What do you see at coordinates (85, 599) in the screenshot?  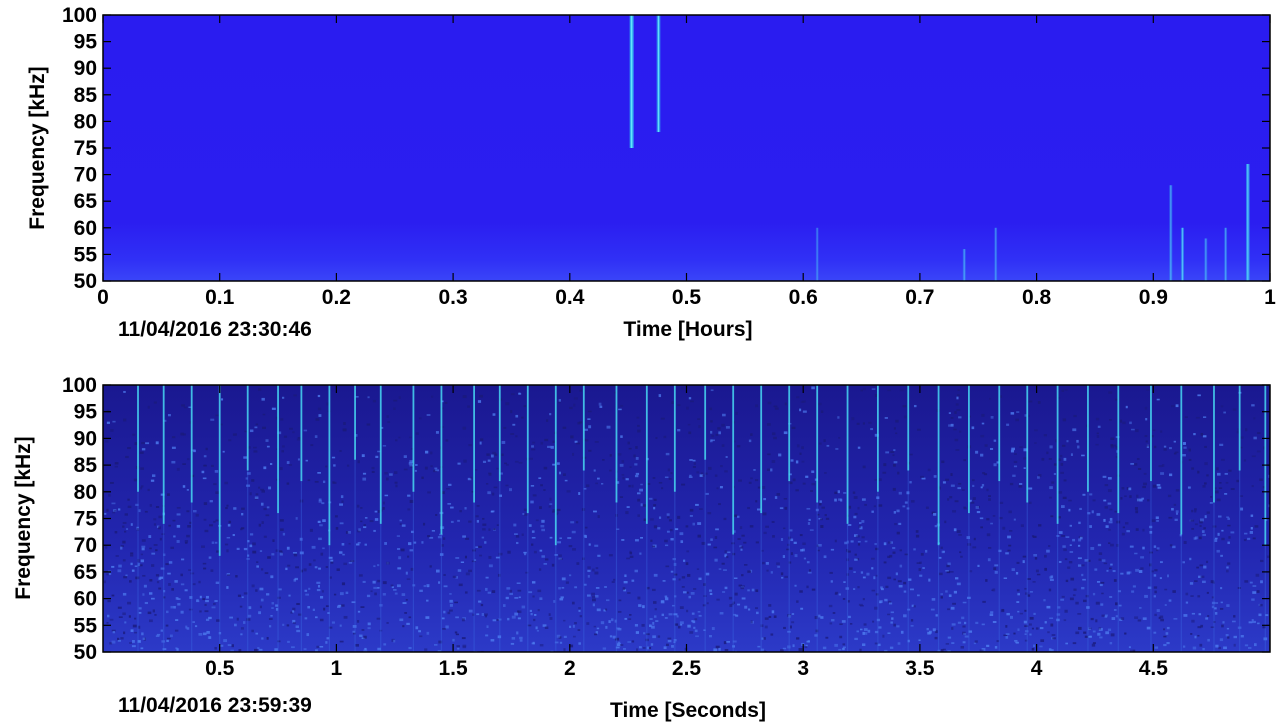 I see `y-tick-label: 60` at bounding box center [85, 599].